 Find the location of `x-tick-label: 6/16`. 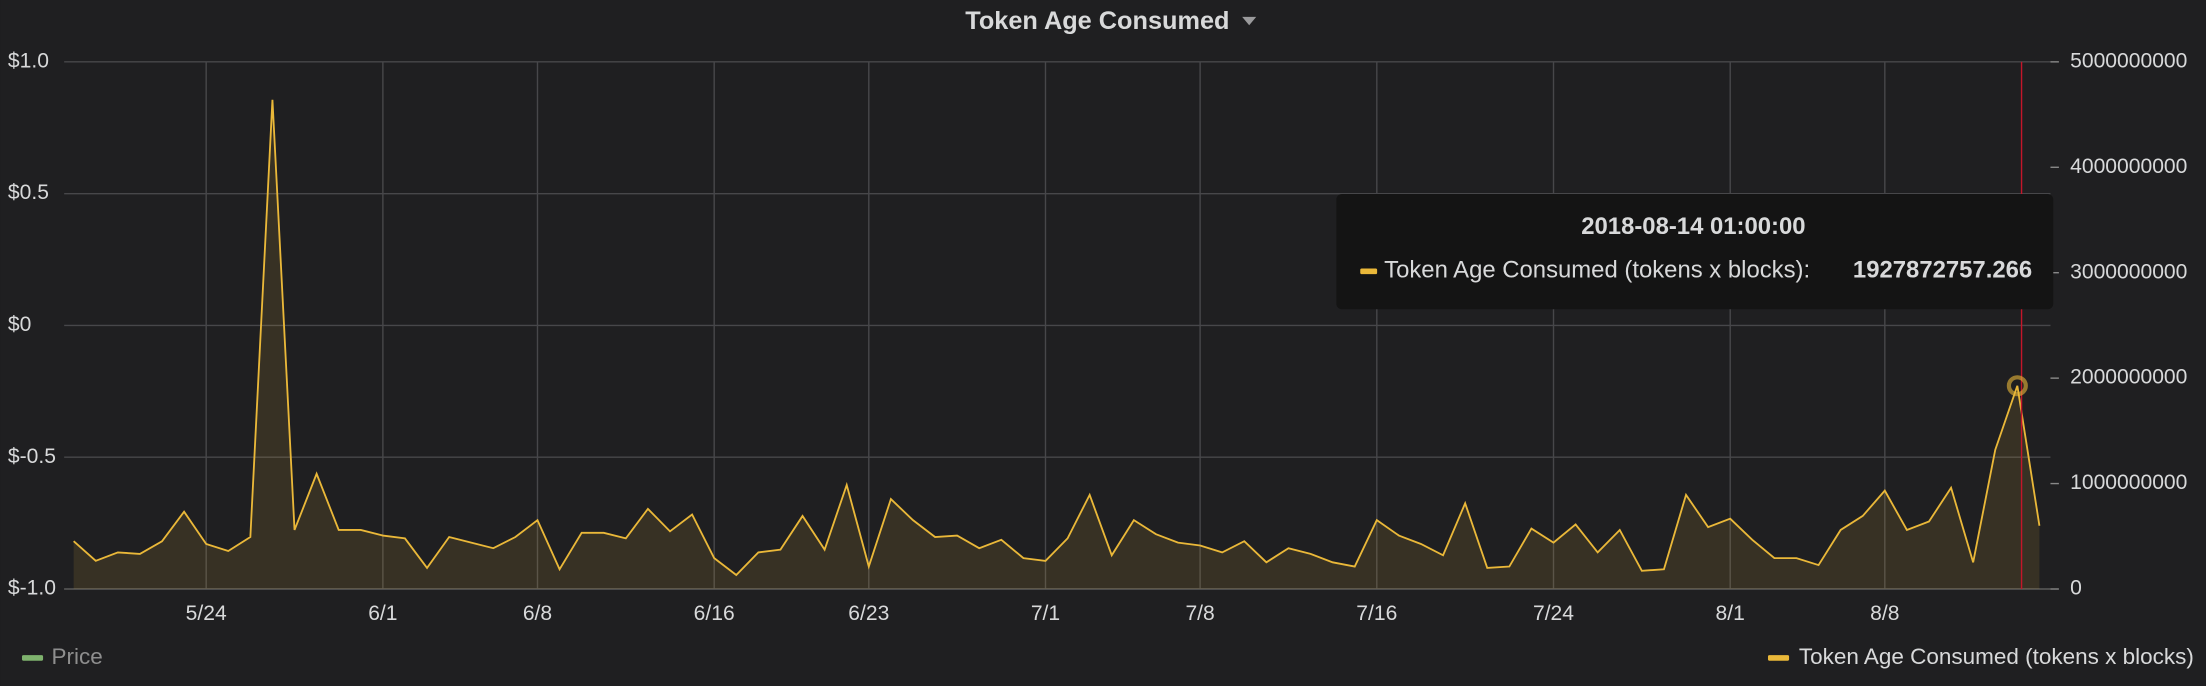

x-tick-label: 6/16 is located at coordinates (714, 613).